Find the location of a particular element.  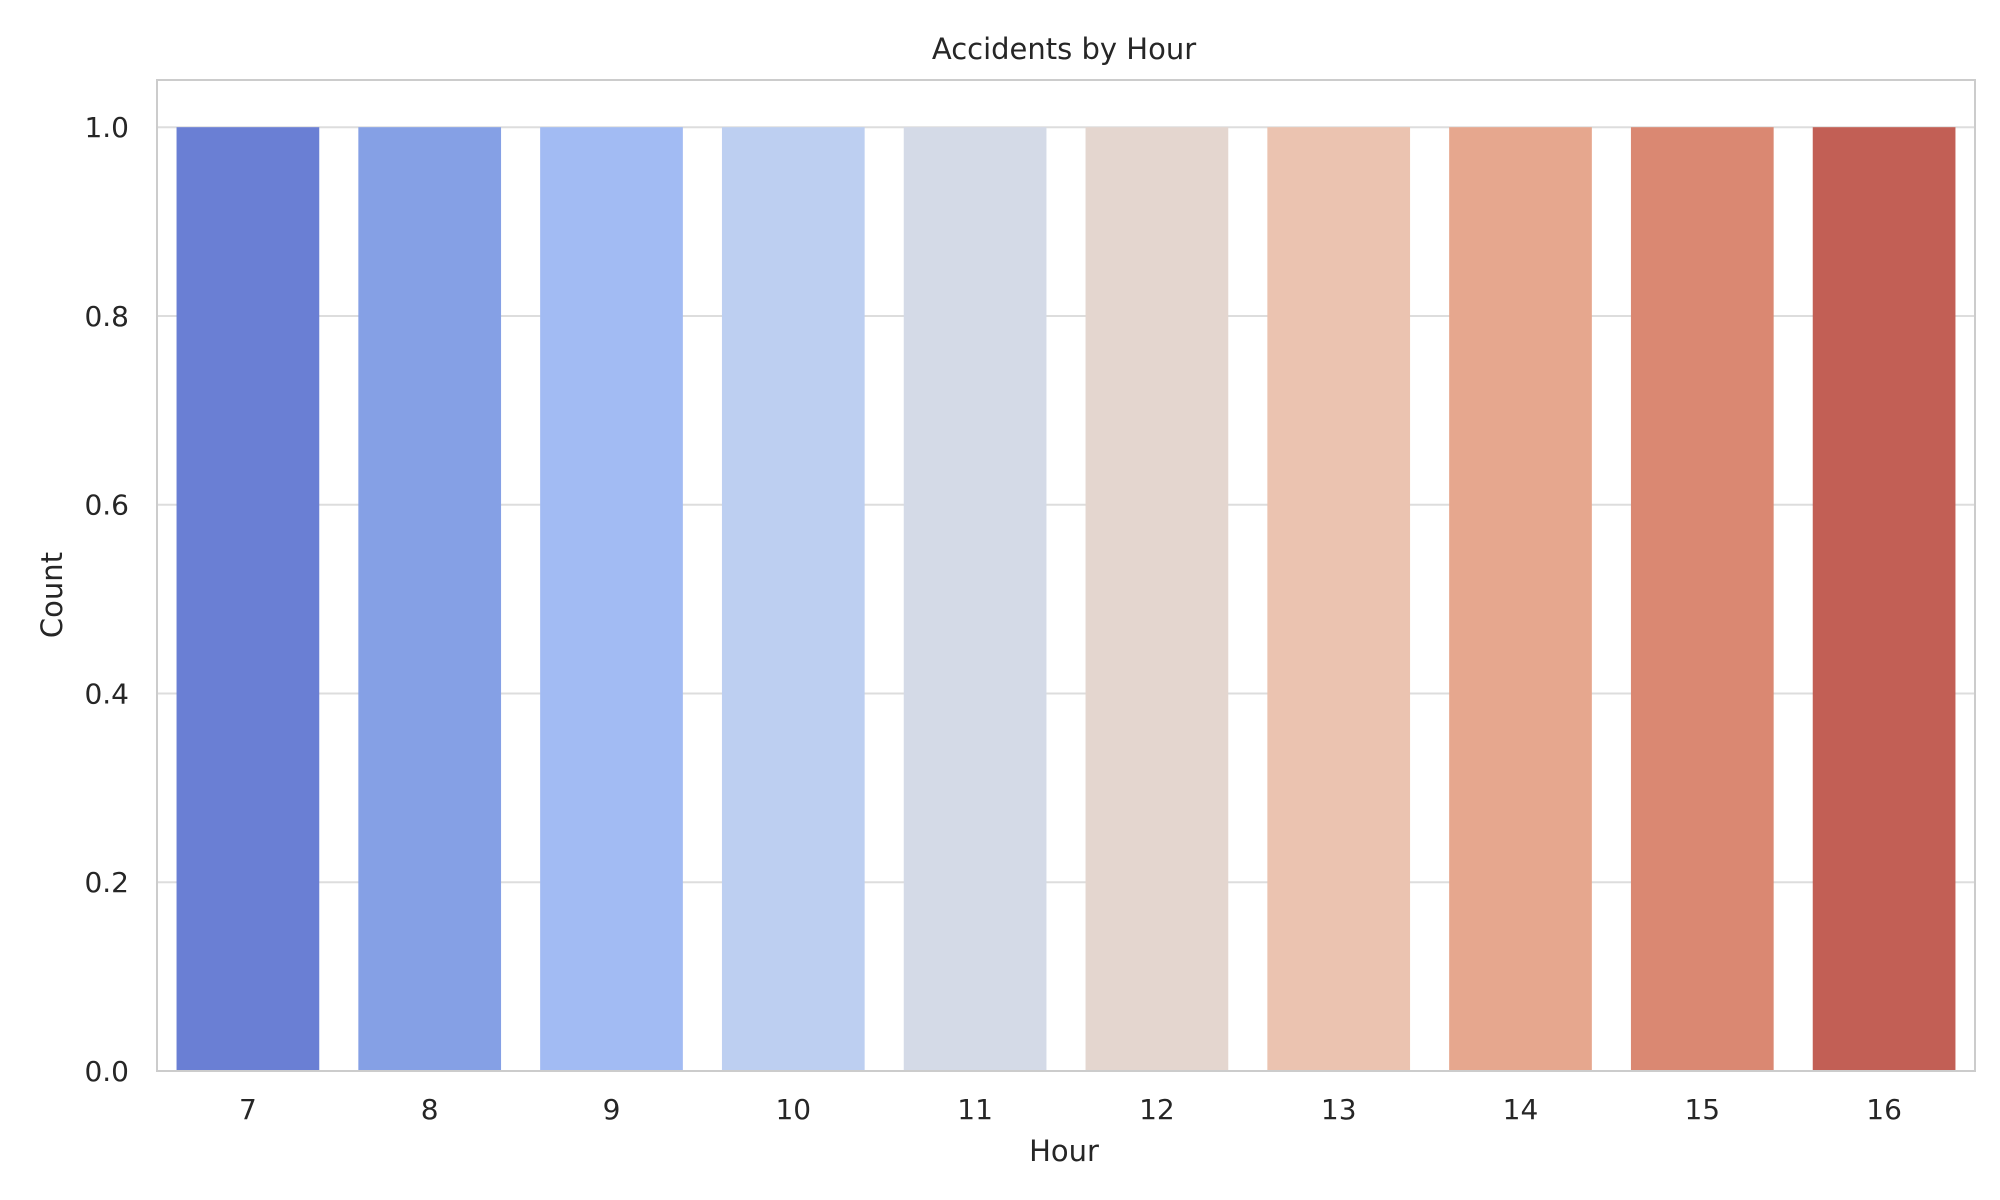

y-tick-label: 0.4 is located at coordinates (106, 693).